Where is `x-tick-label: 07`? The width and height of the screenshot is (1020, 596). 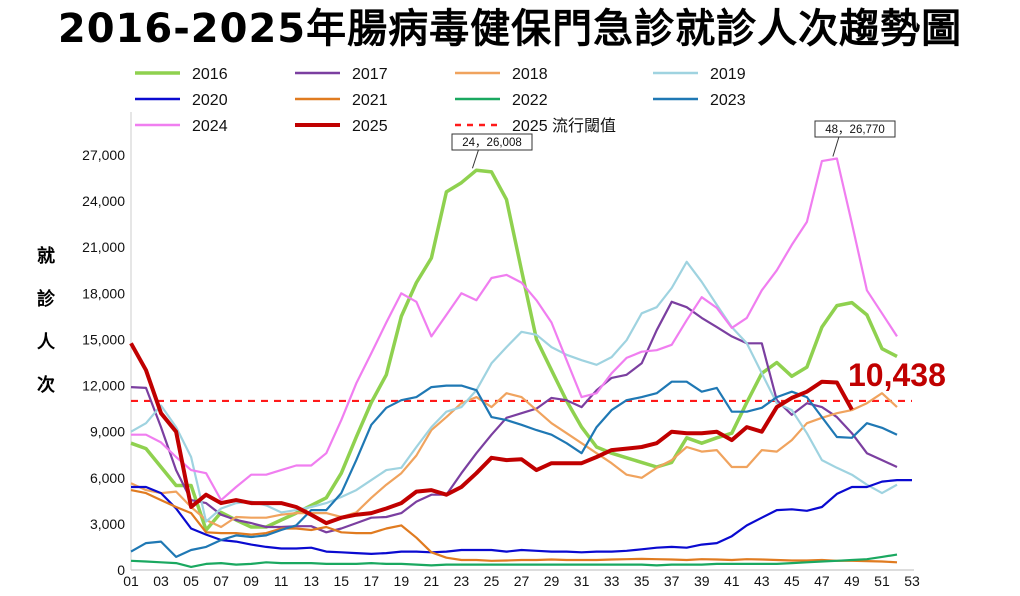 x-tick-label: 07 is located at coordinates (221, 581).